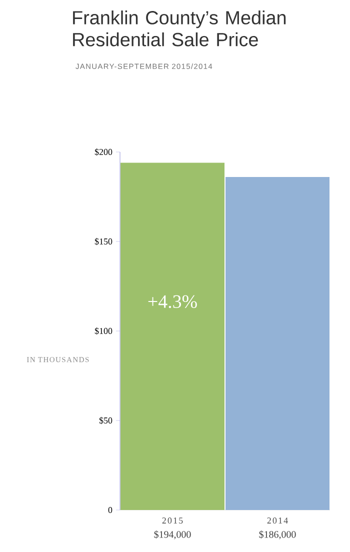 The height and width of the screenshot is (552, 350). I want to click on y-tick-label: $100, so click(103, 331).